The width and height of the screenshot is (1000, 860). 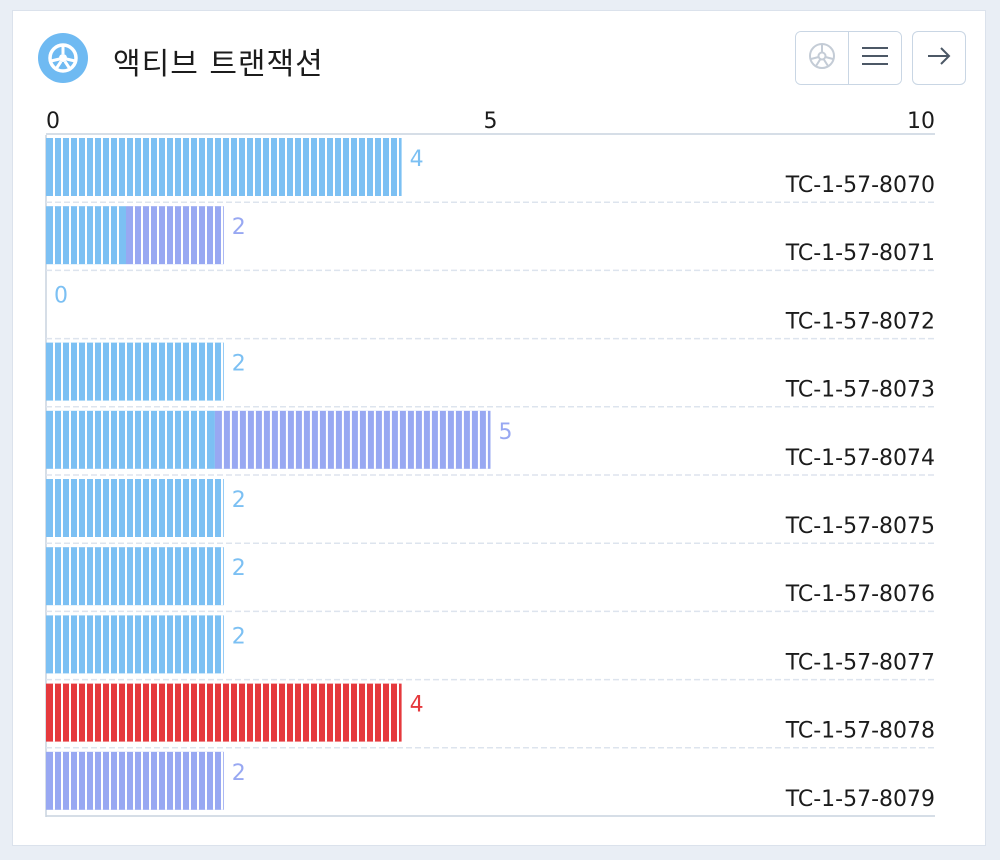 I want to click on arrow-right-icon, so click(x=939, y=58).